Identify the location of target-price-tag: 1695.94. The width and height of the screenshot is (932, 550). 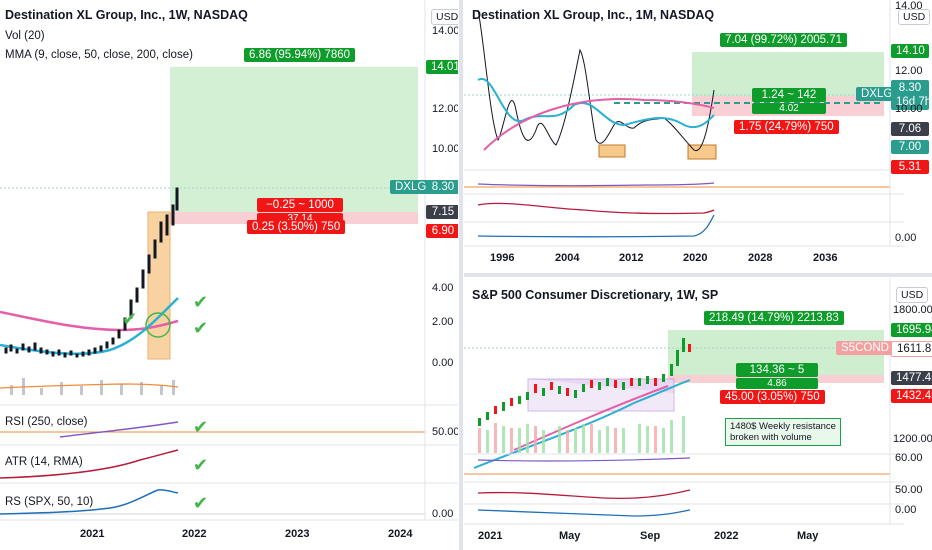
(911, 330).